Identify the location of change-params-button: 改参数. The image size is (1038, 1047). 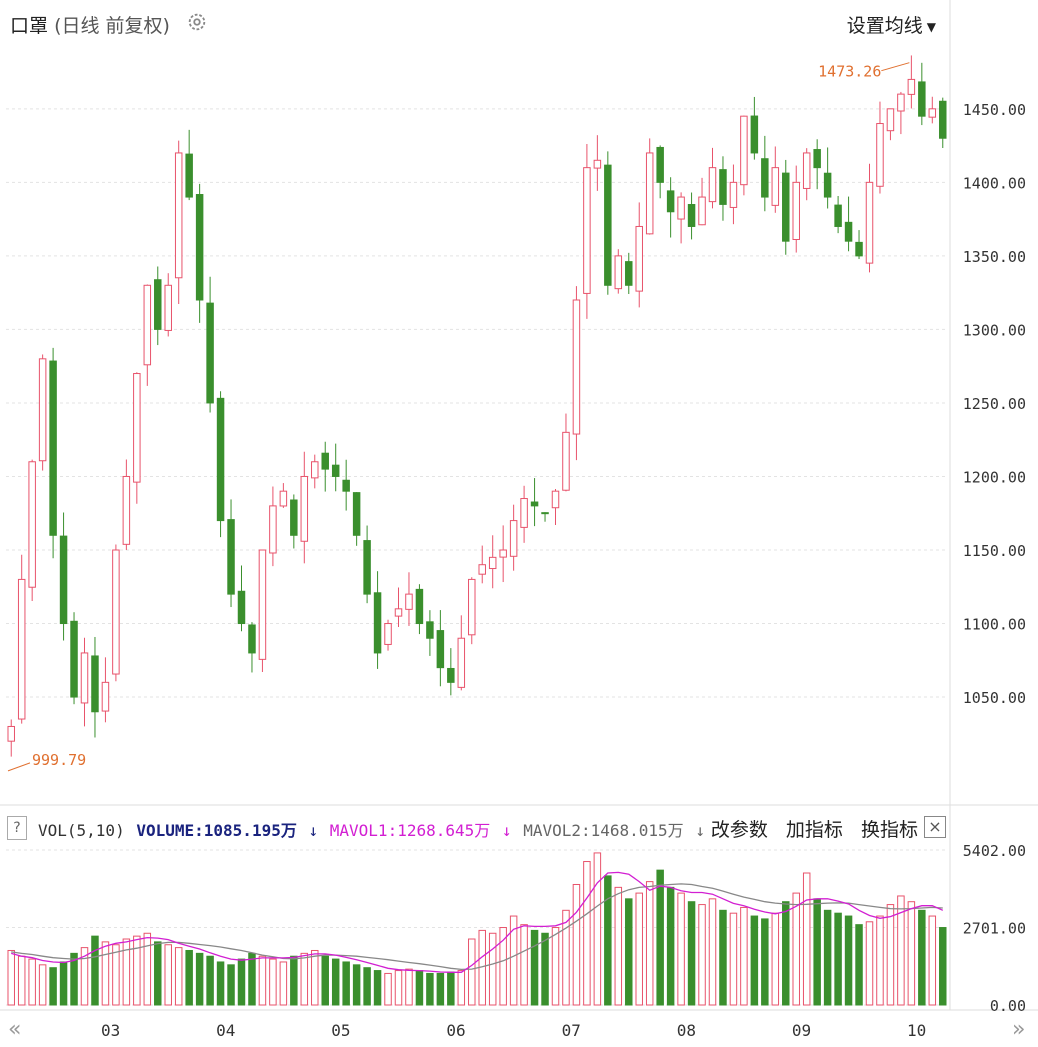
(739, 830).